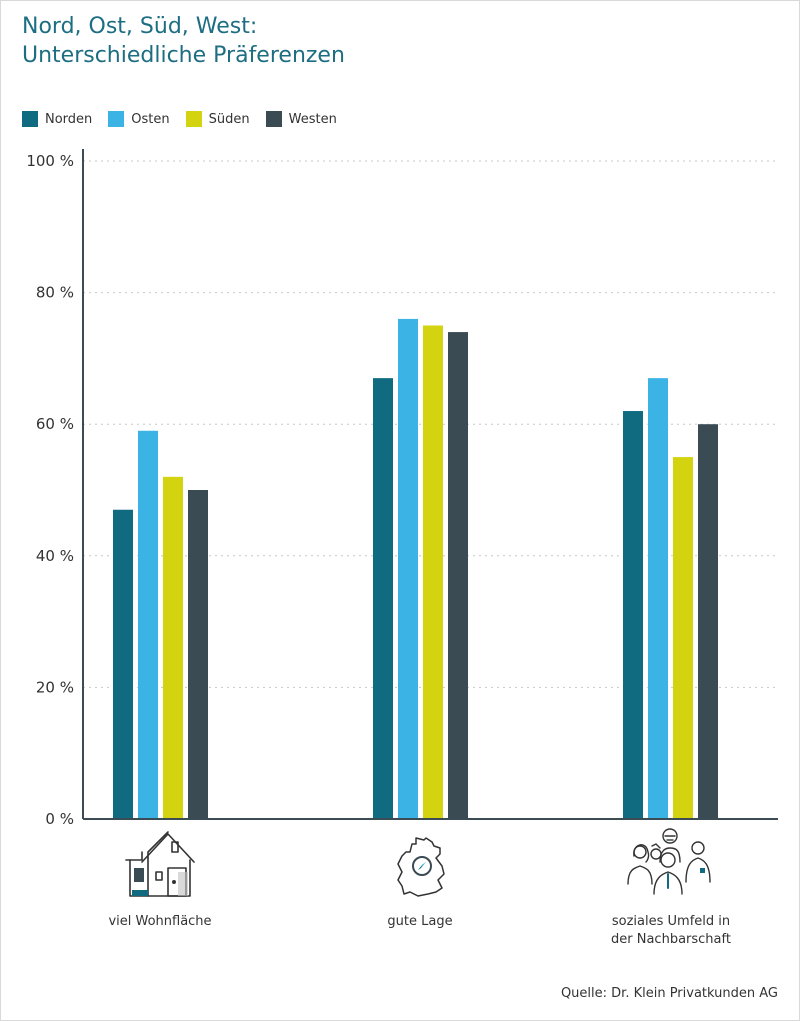 Image resolution: width=800 pixels, height=1021 pixels. Describe the element at coordinates (160, 864) in the screenshot. I see `house-icon` at that location.